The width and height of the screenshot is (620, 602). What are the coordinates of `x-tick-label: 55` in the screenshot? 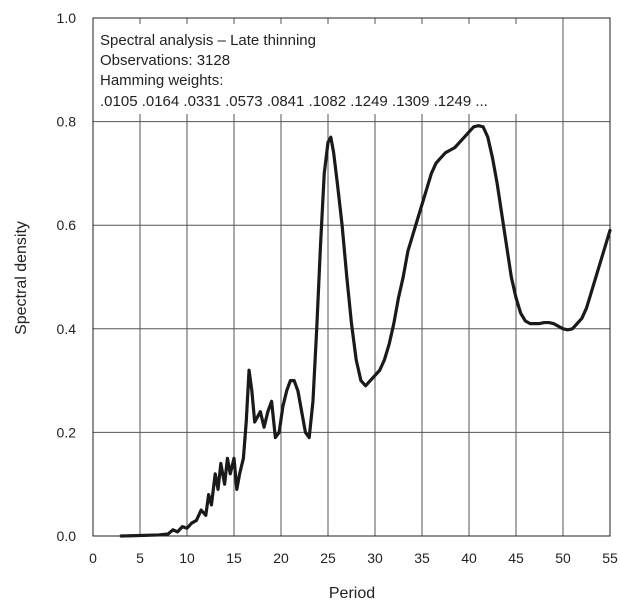 It's located at (610, 558).